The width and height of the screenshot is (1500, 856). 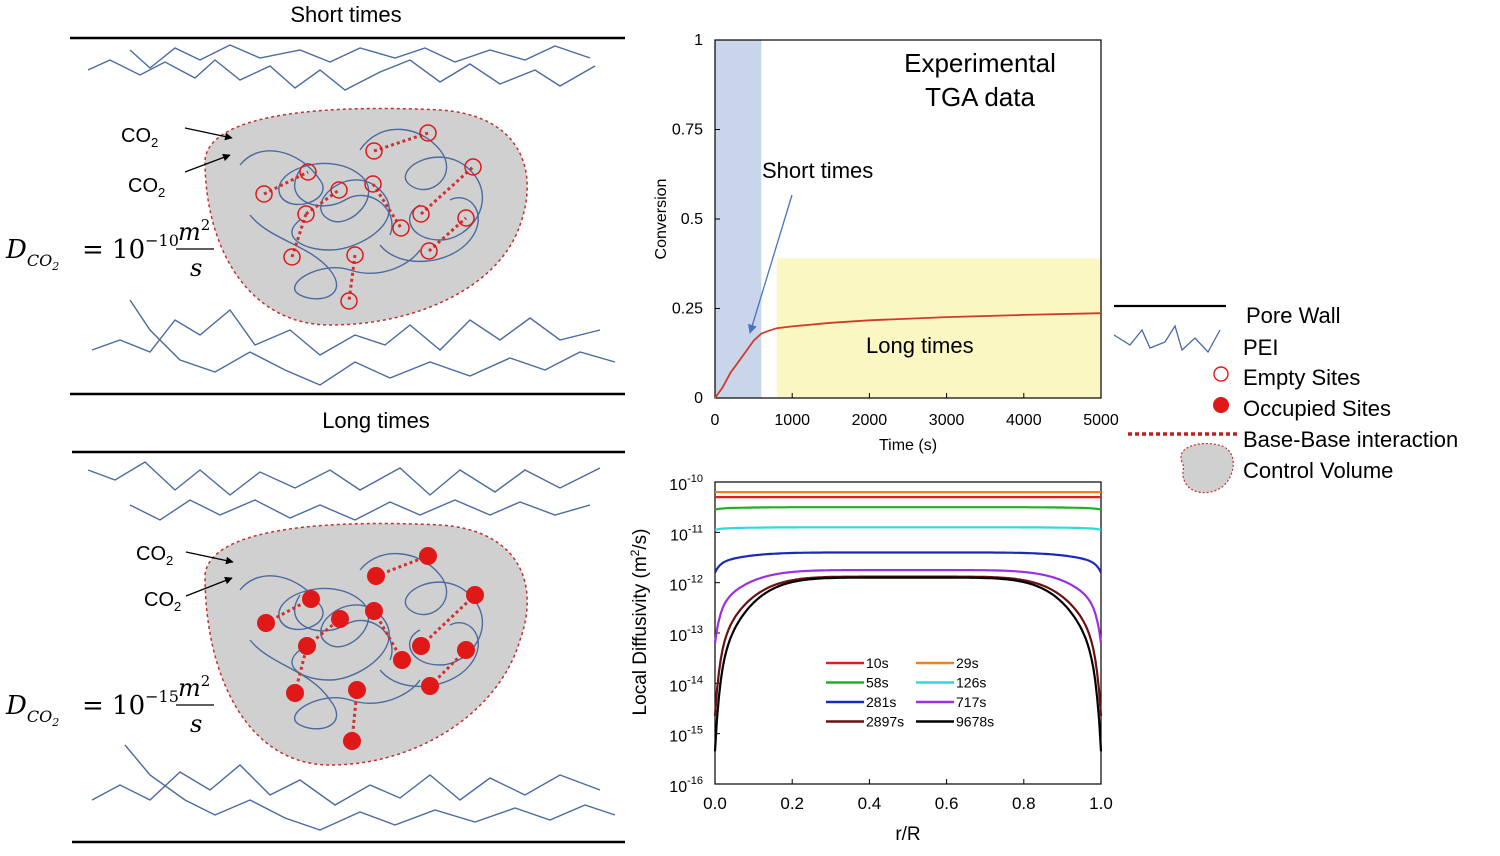 What do you see at coordinates (687, 309) in the screenshot?
I see `tga-y-tick-label: 0.25` at bounding box center [687, 309].